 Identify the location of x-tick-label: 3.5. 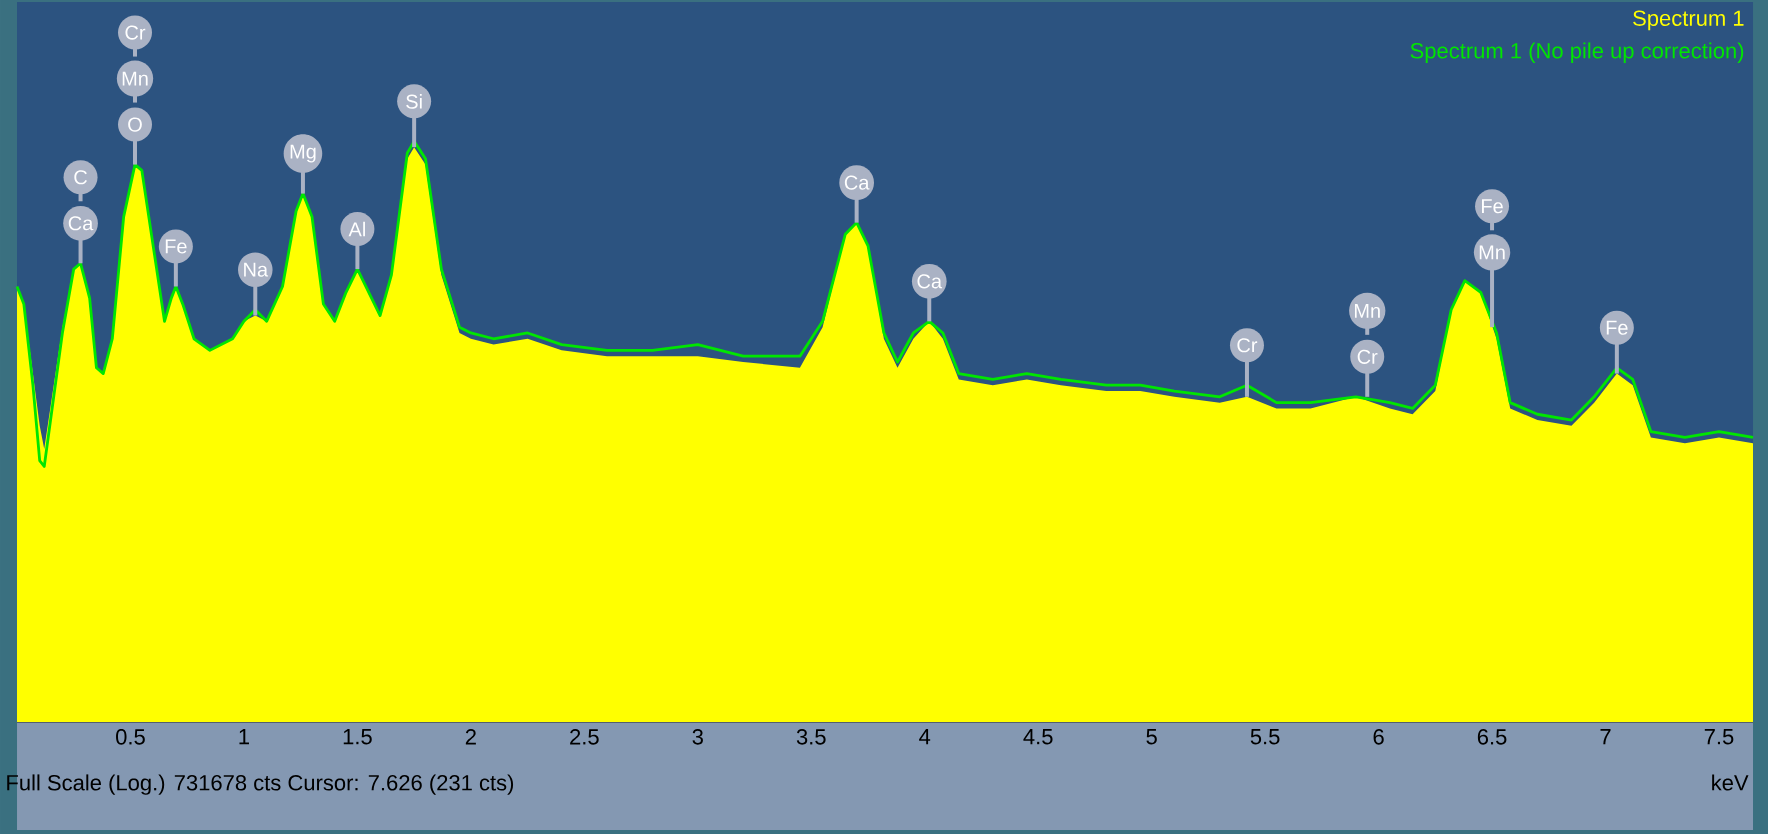
(811, 737).